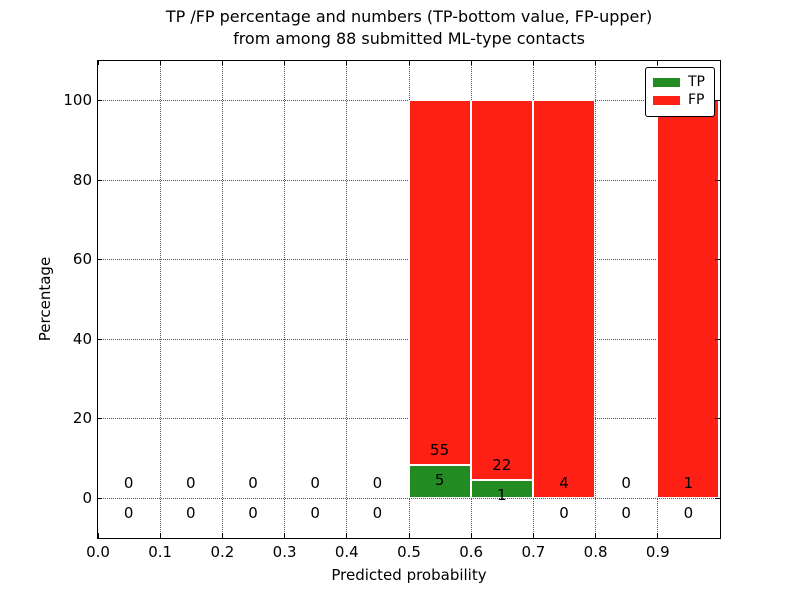 The height and width of the screenshot is (600, 800). Describe the element at coordinates (501, 290) in the screenshot. I see `bar-fp-0.6` at that location.